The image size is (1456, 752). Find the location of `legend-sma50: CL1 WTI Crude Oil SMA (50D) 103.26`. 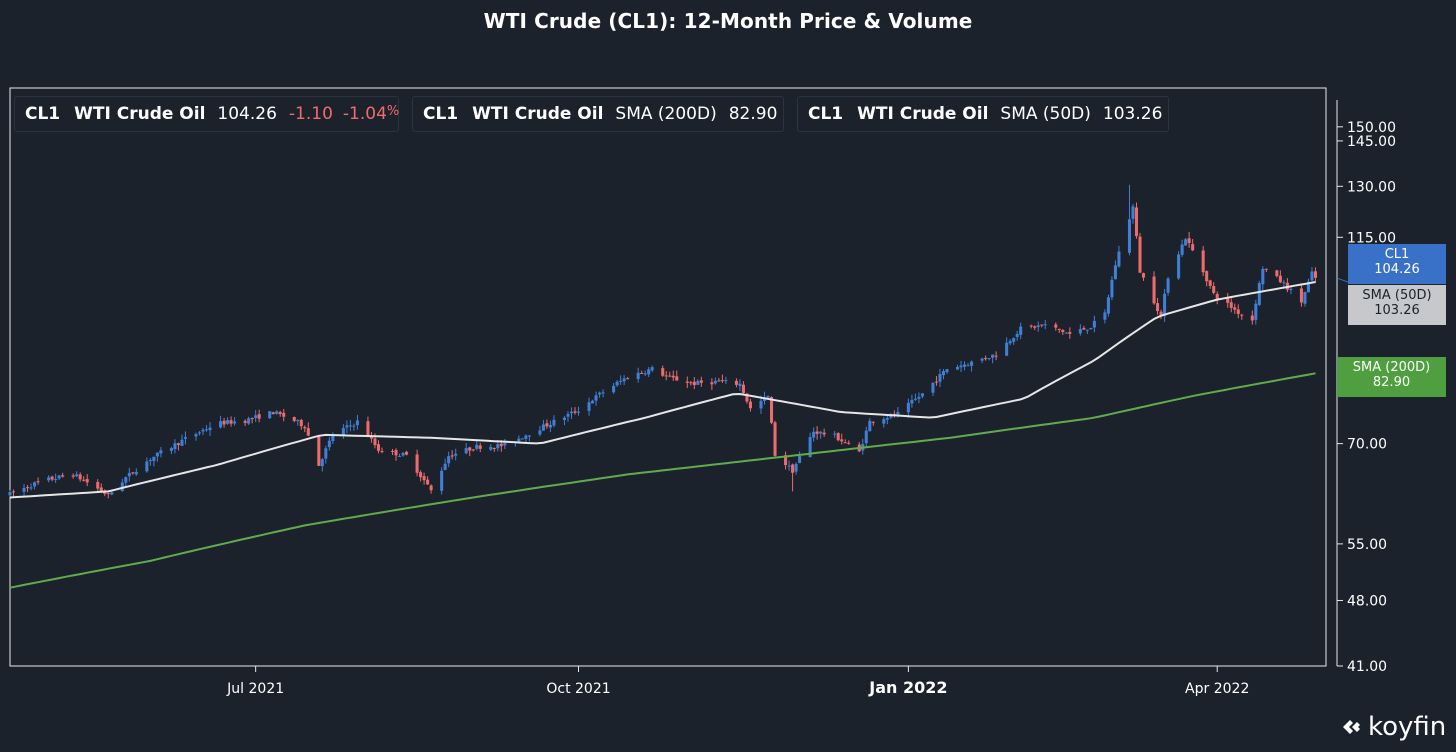

legend-sma50: CL1 WTI Crude Oil SMA (50D) 103.26 is located at coordinates (983, 114).